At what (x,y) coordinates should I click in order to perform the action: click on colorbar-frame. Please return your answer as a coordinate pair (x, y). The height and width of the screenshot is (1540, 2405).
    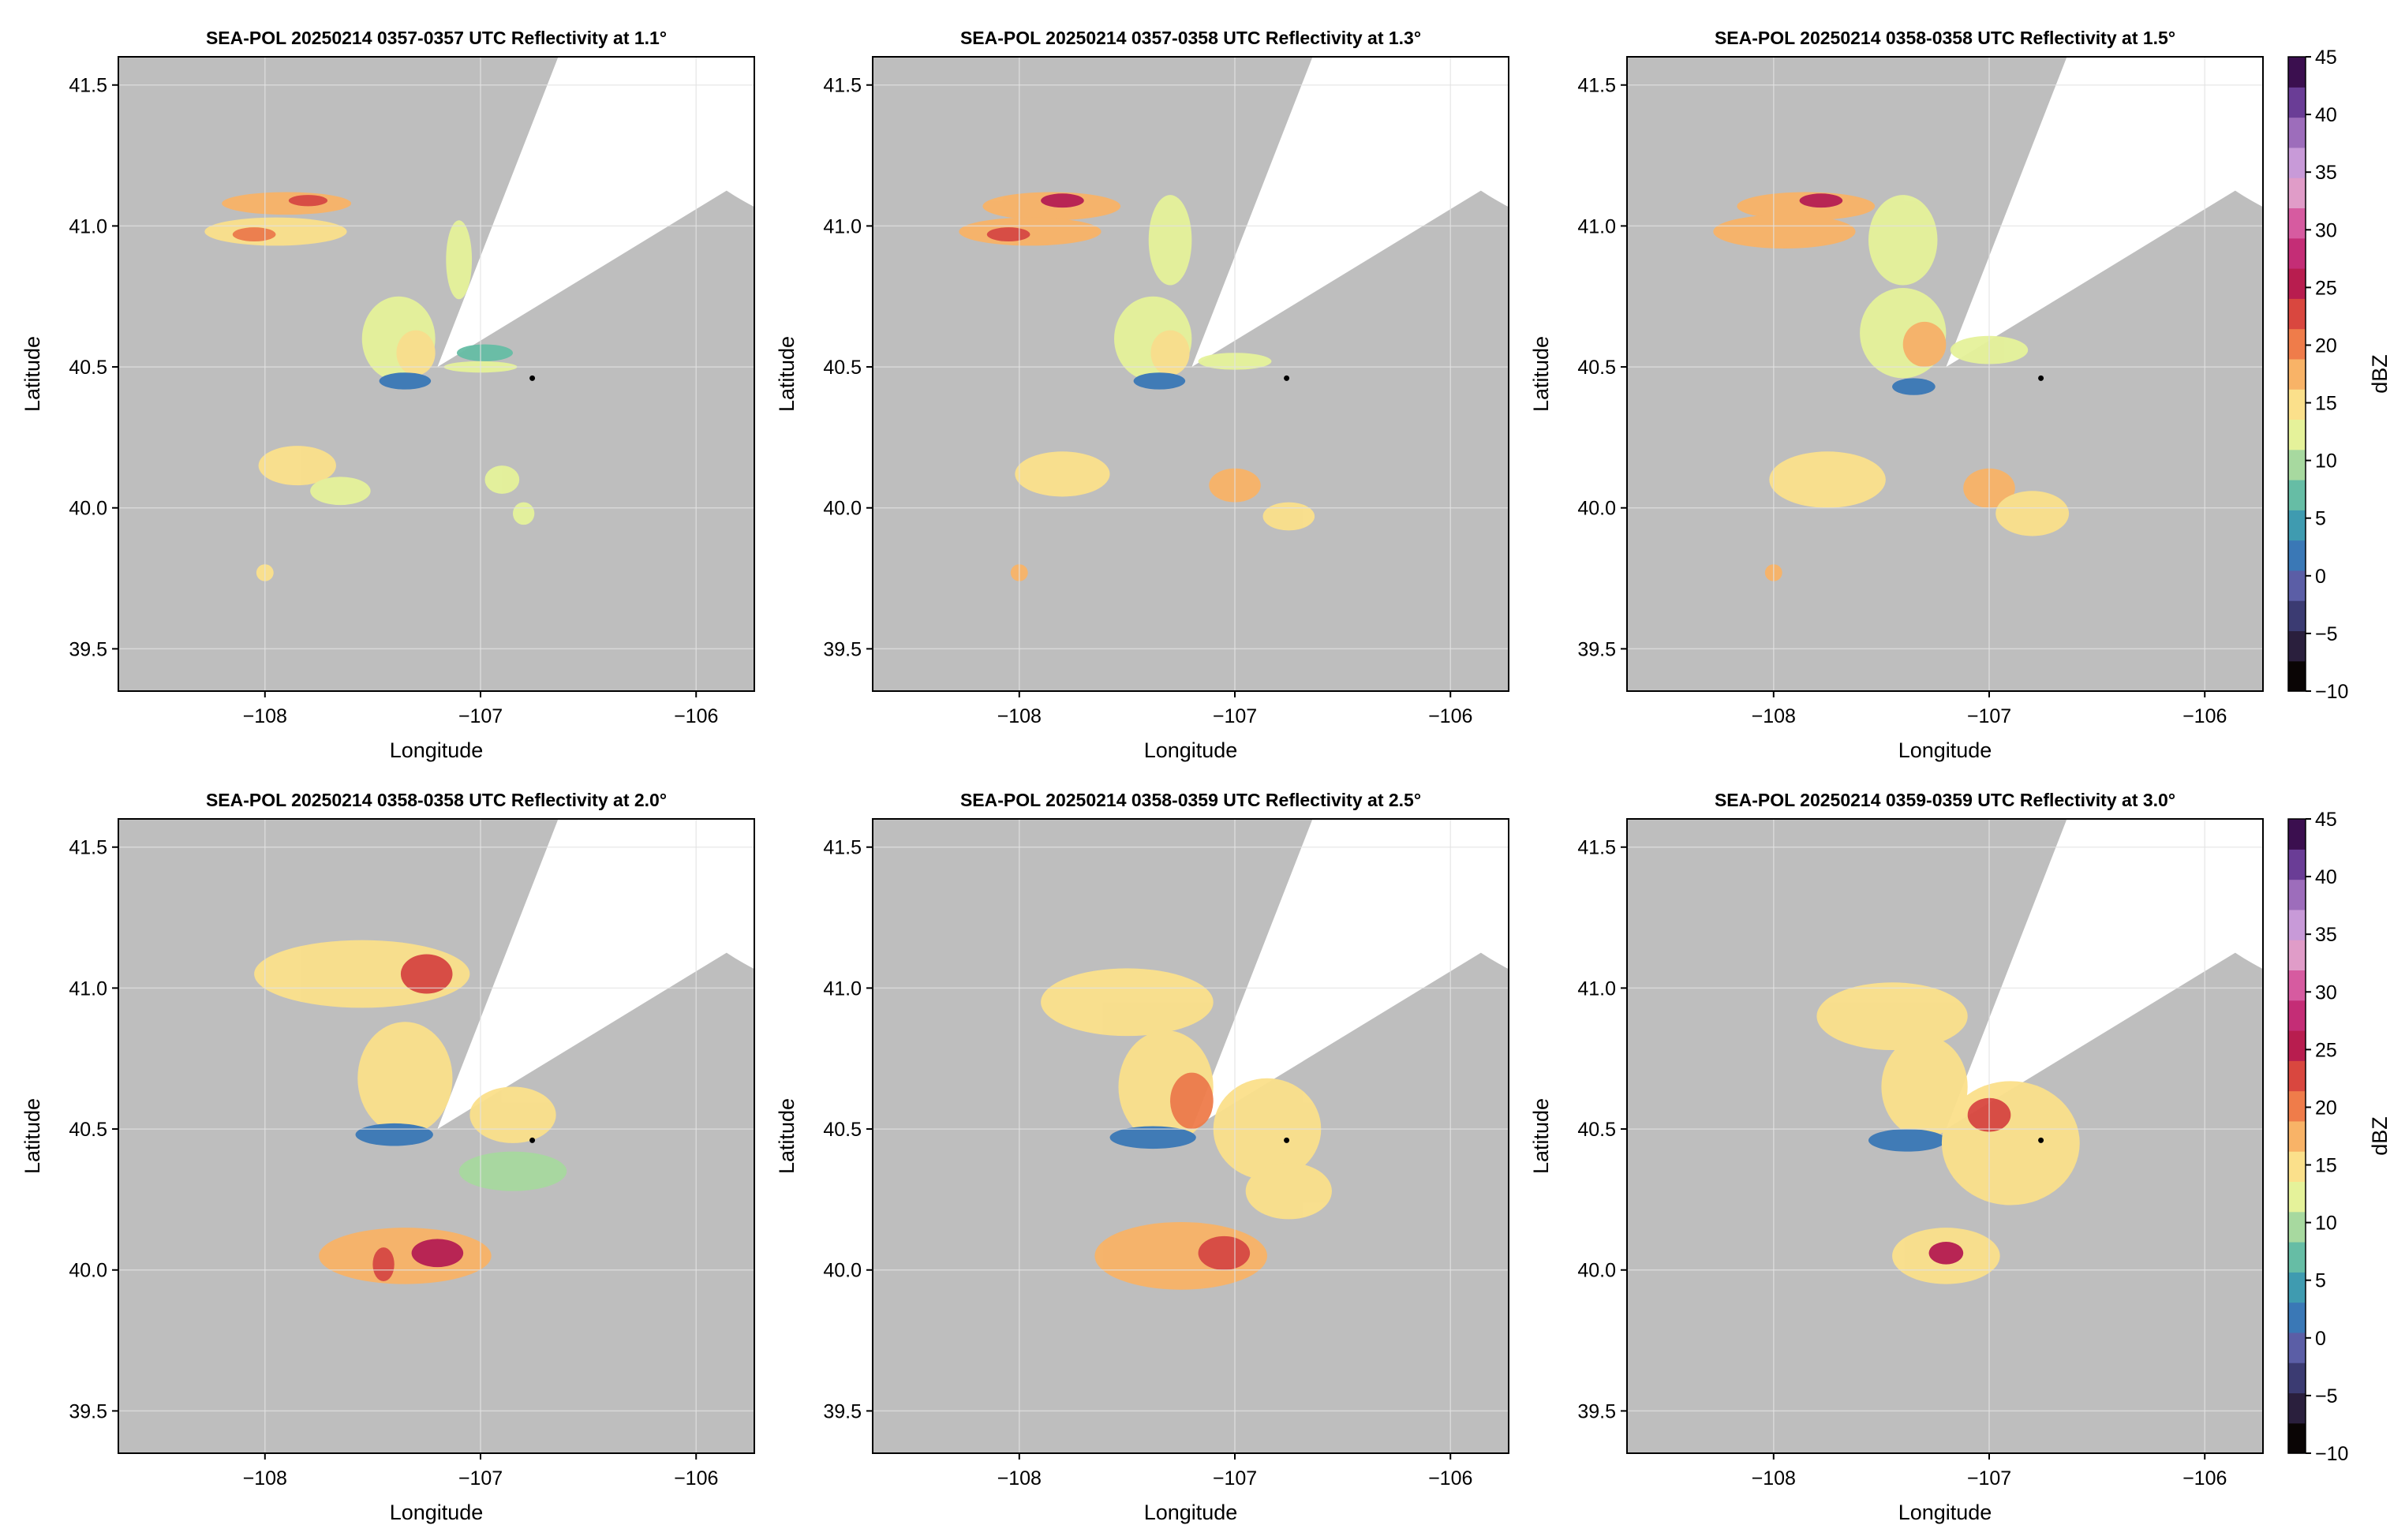
    Looking at the image, I should click on (2296, 374).